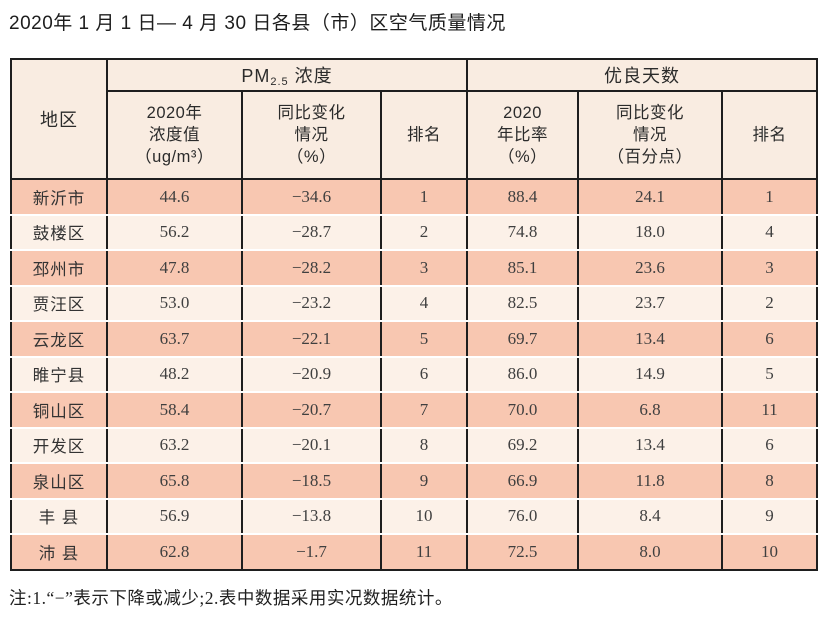 This screenshot has height=620, width=825. What do you see at coordinates (311, 552) in the screenshot?
I see `pm-change-cell: −1.7` at bounding box center [311, 552].